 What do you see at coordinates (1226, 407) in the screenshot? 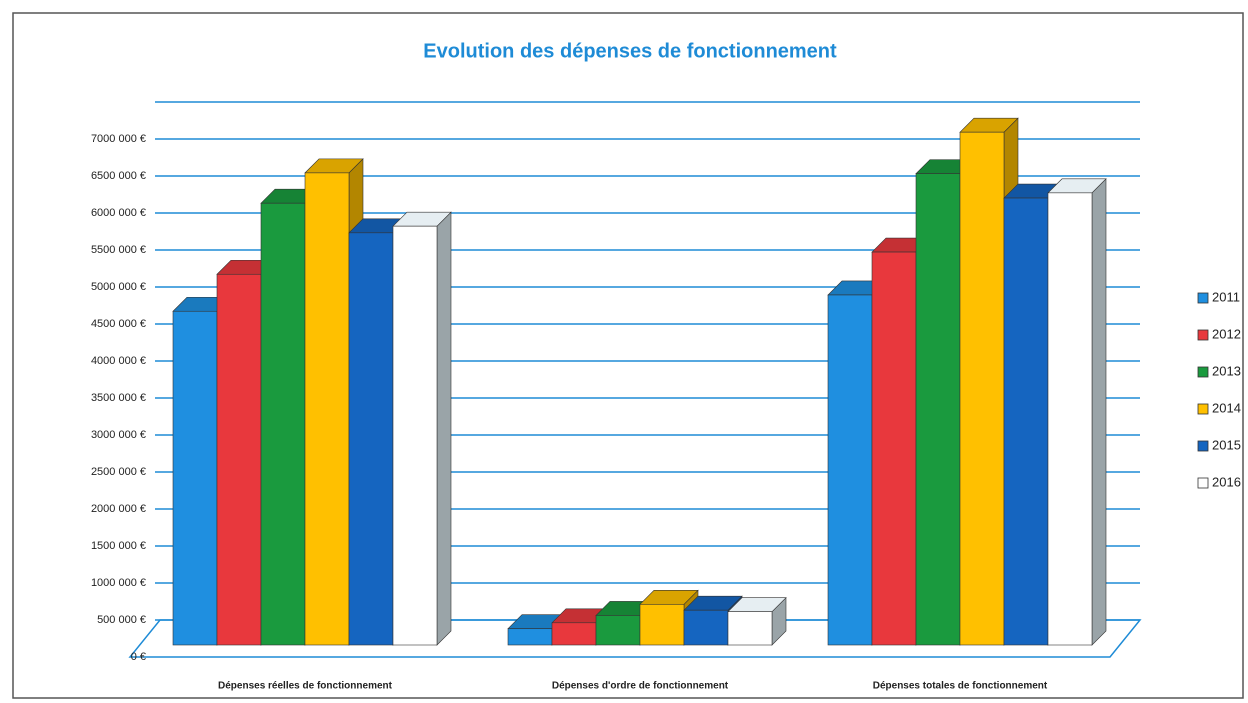
I see `legend-label: 2014` at bounding box center [1226, 407].